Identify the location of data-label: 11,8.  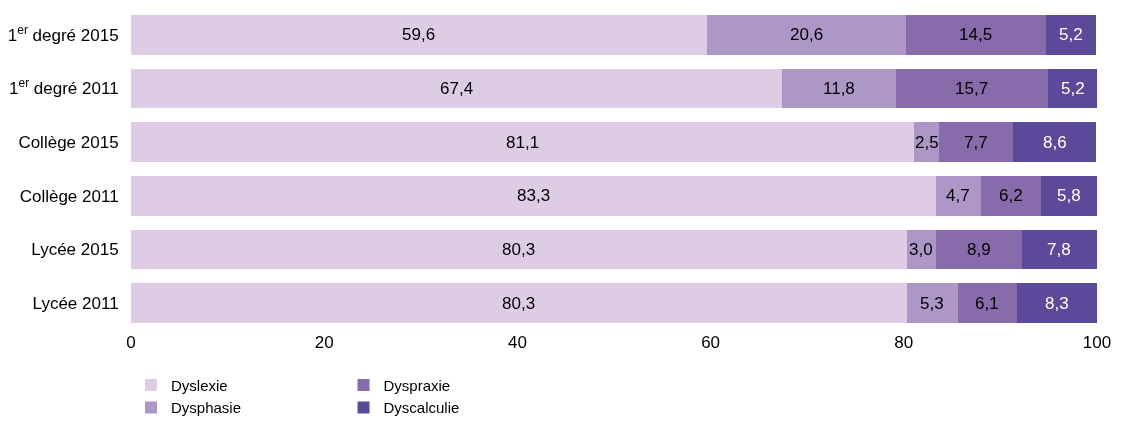
(839, 88).